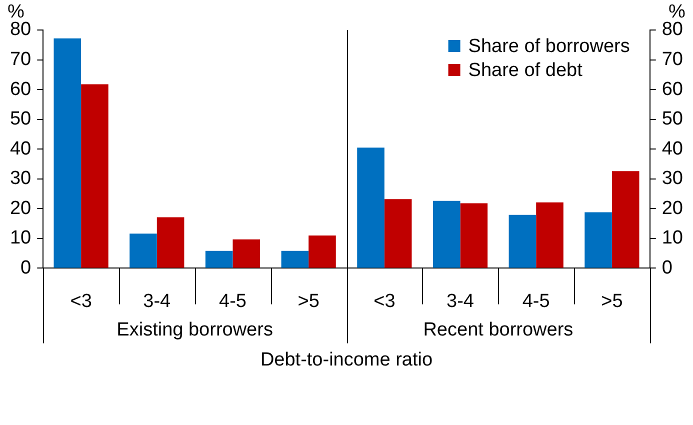 This screenshot has height=425, width=693. Describe the element at coordinates (673, 89) in the screenshot. I see `y2-tick-label: 60` at that location.